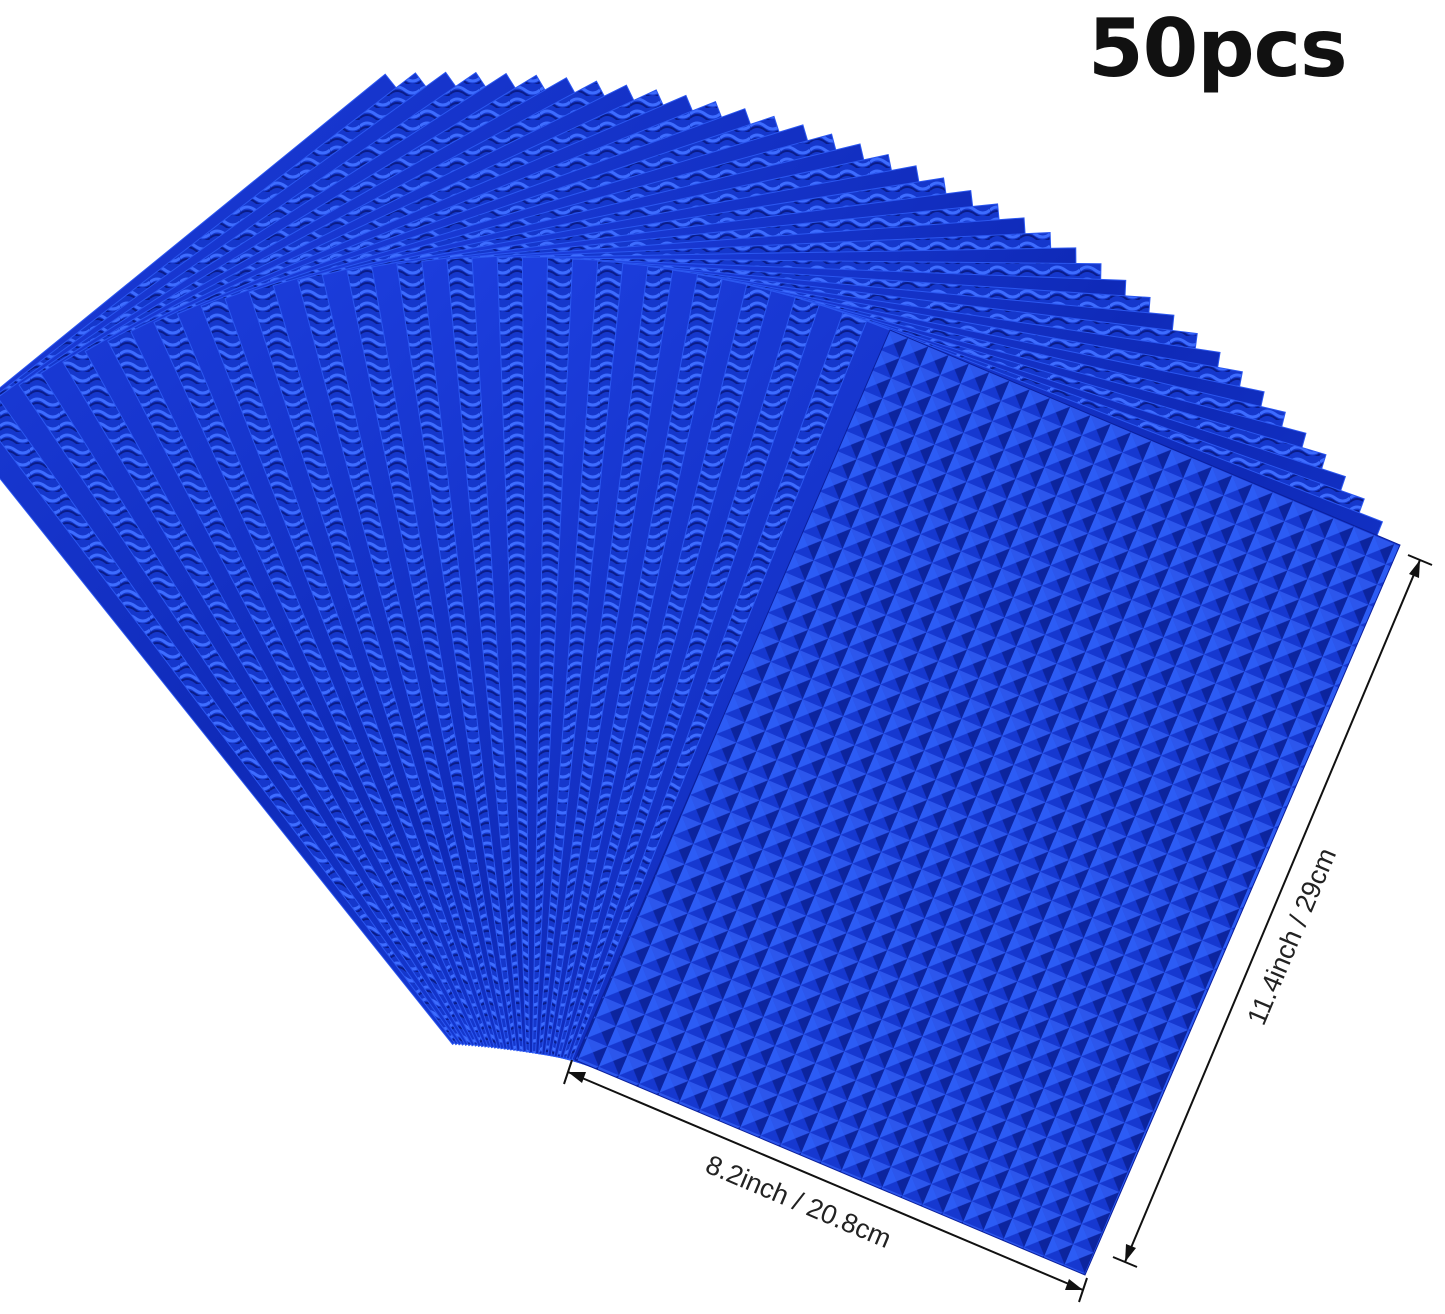 The width and height of the screenshot is (1445, 1314). I want to click on height-arrow, so click(1272, 911).